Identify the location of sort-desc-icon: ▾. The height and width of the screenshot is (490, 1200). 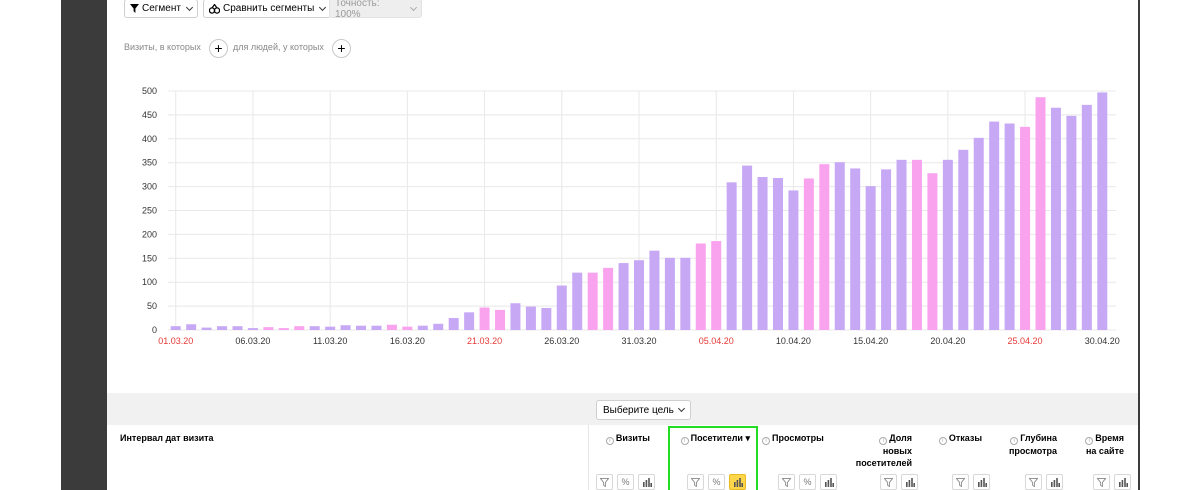
(747, 438).